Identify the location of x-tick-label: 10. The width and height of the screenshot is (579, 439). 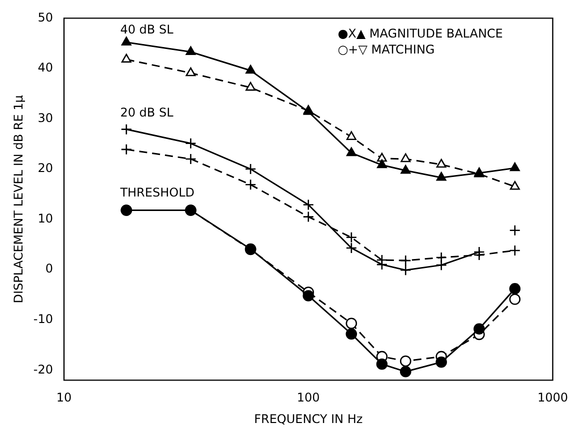
(64, 397).